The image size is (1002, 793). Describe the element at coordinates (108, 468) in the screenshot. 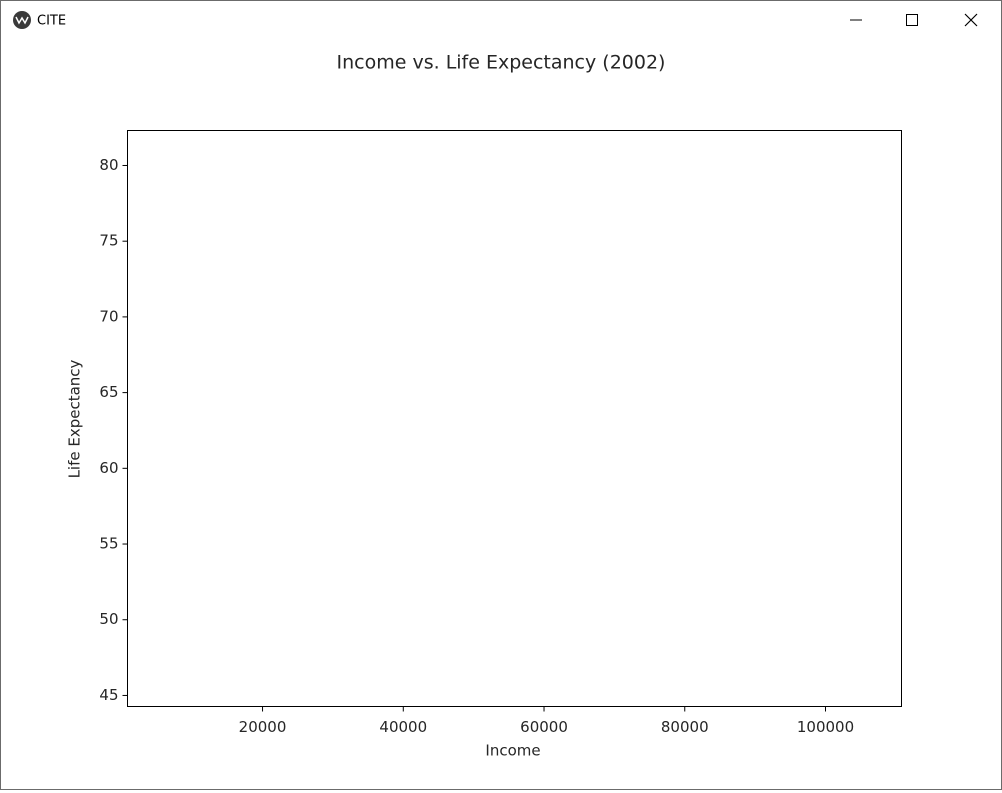

I see `y-tick-label: 60` at that location.